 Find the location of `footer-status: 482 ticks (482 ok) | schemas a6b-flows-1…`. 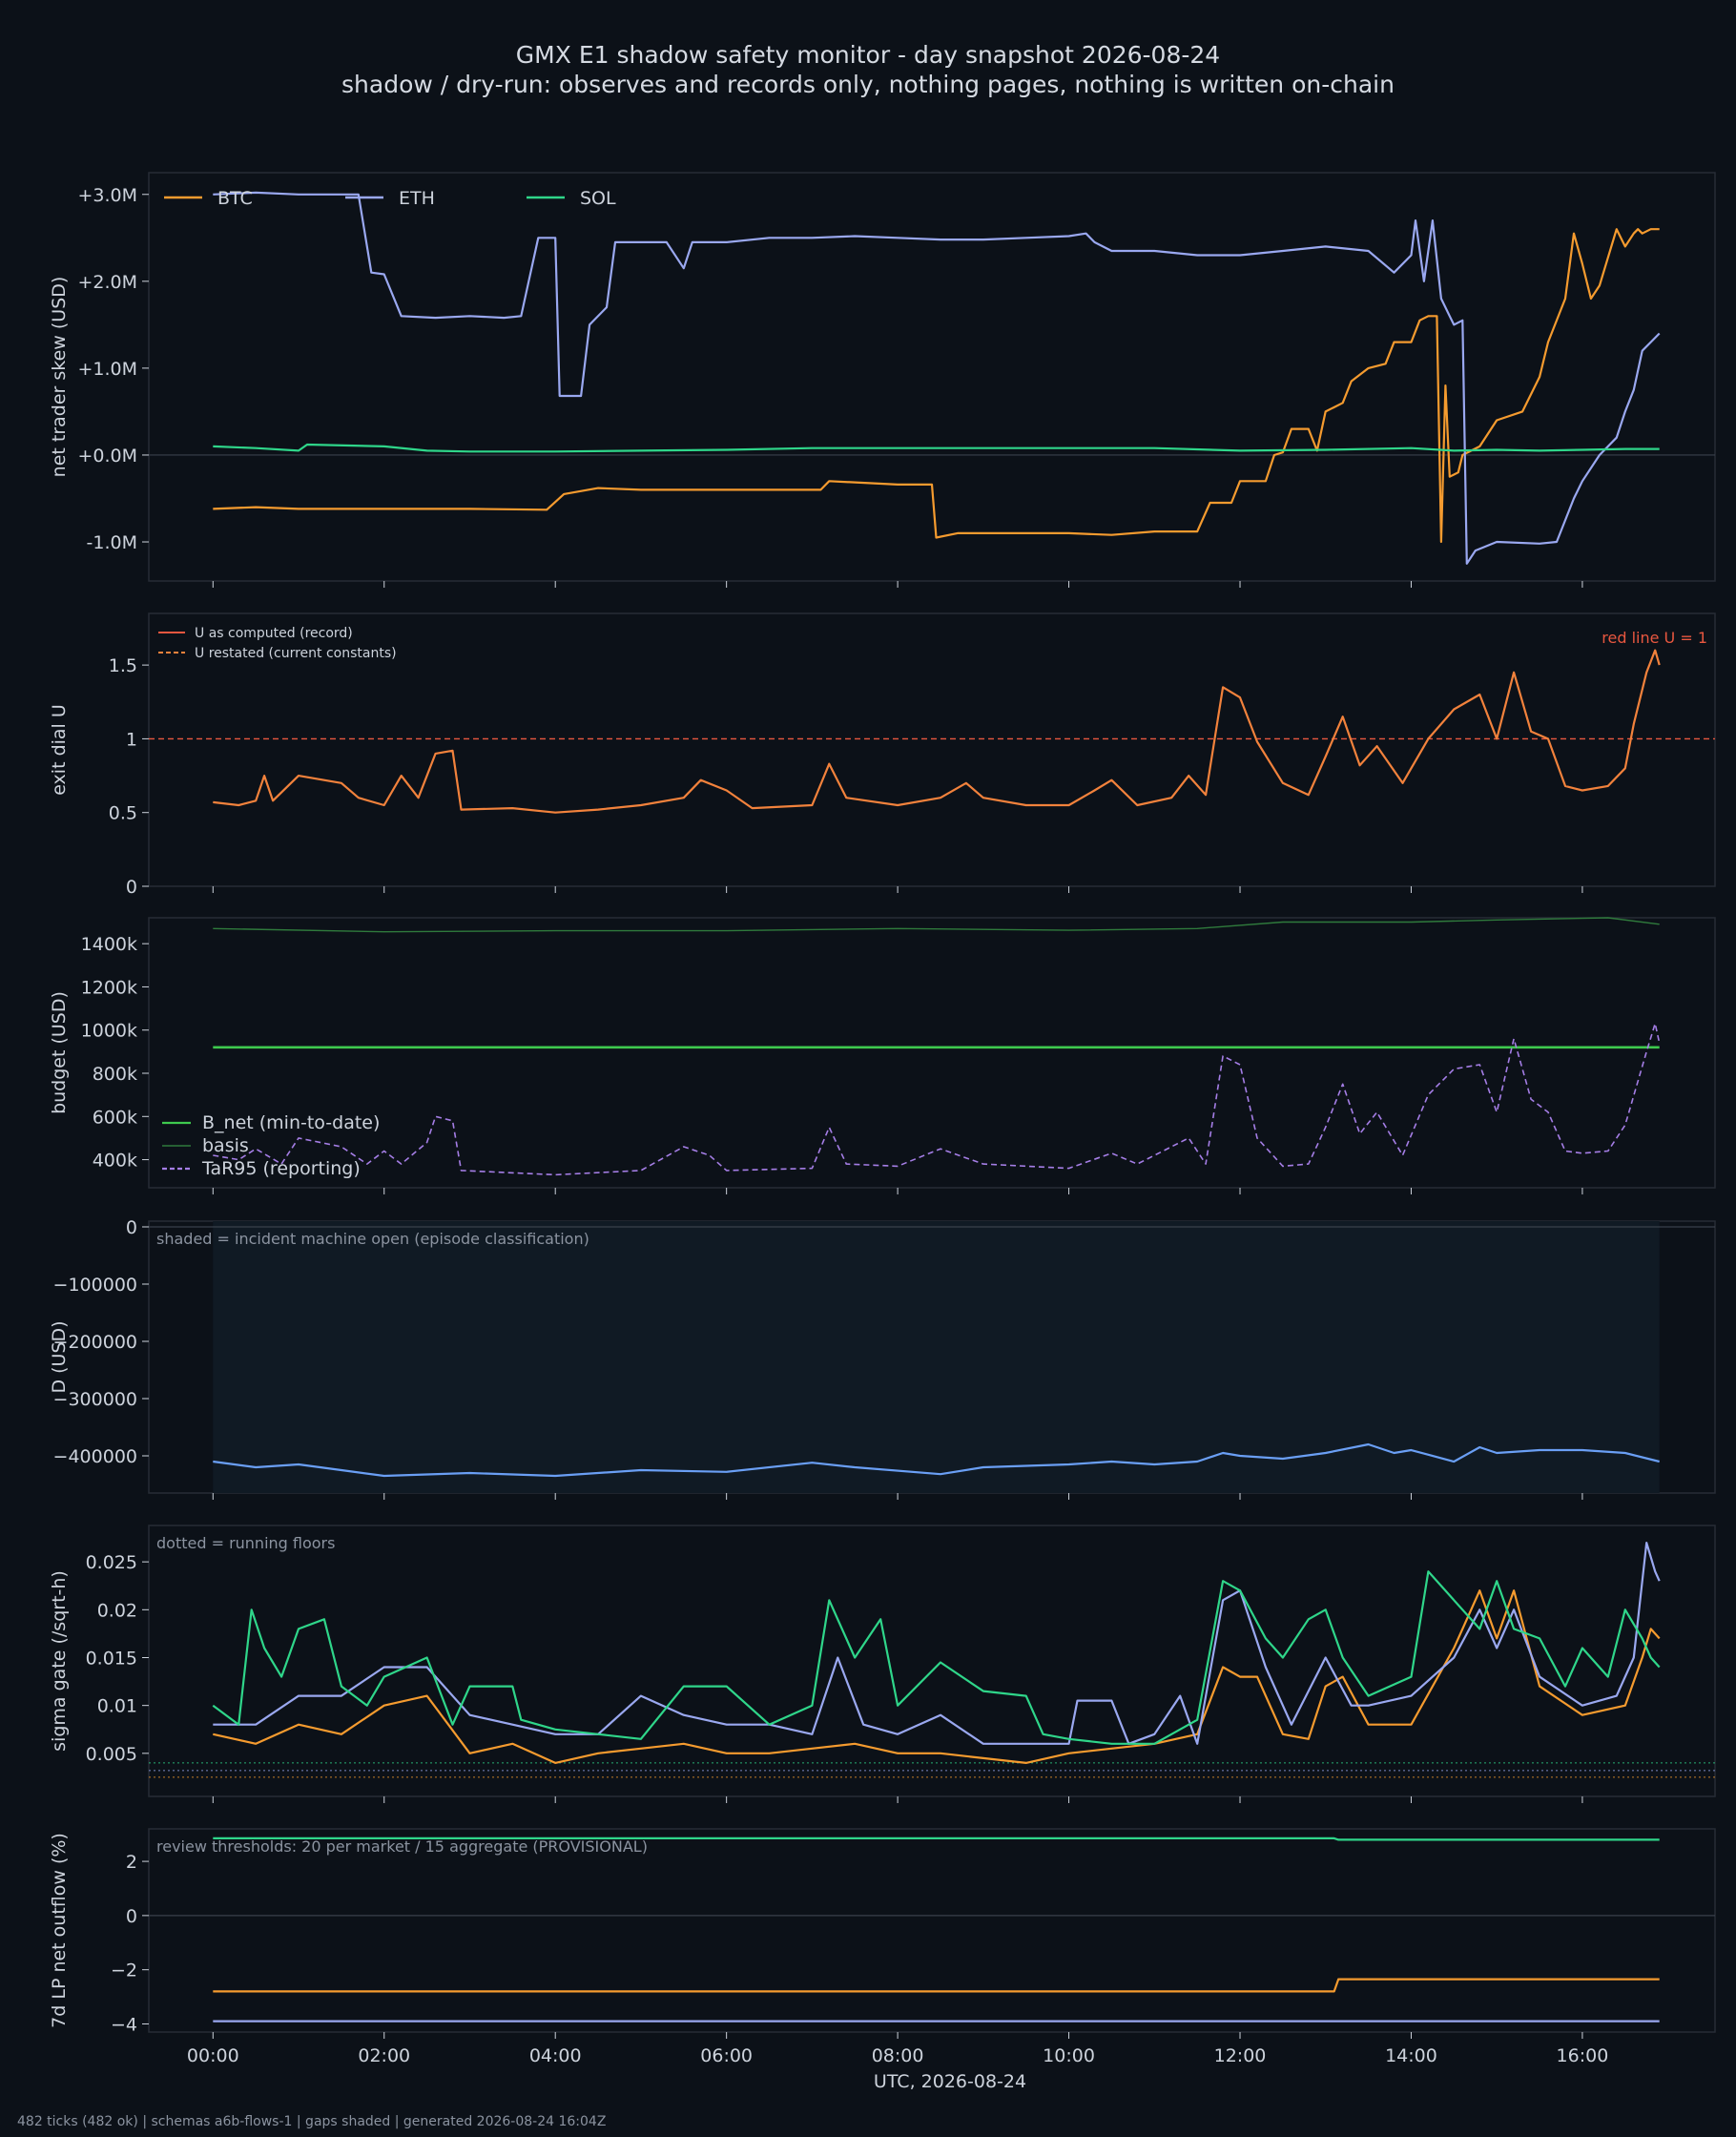

footer-status: 482 ticks (482 ok) | schemas a6b-flows-1… is located at coordinates (311, 2121).